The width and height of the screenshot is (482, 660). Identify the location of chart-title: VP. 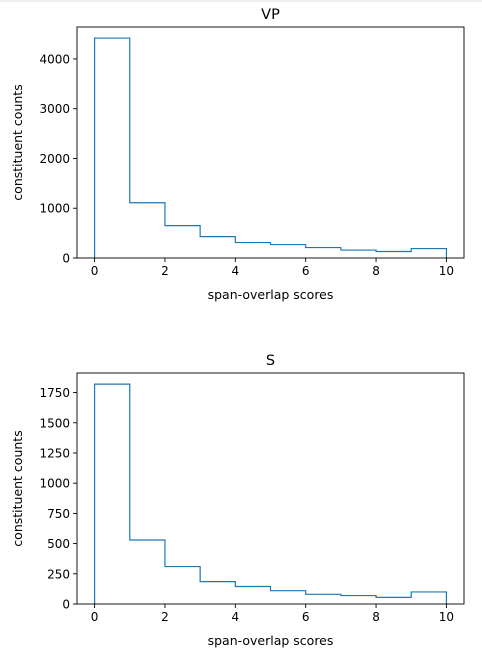
(270, 15).